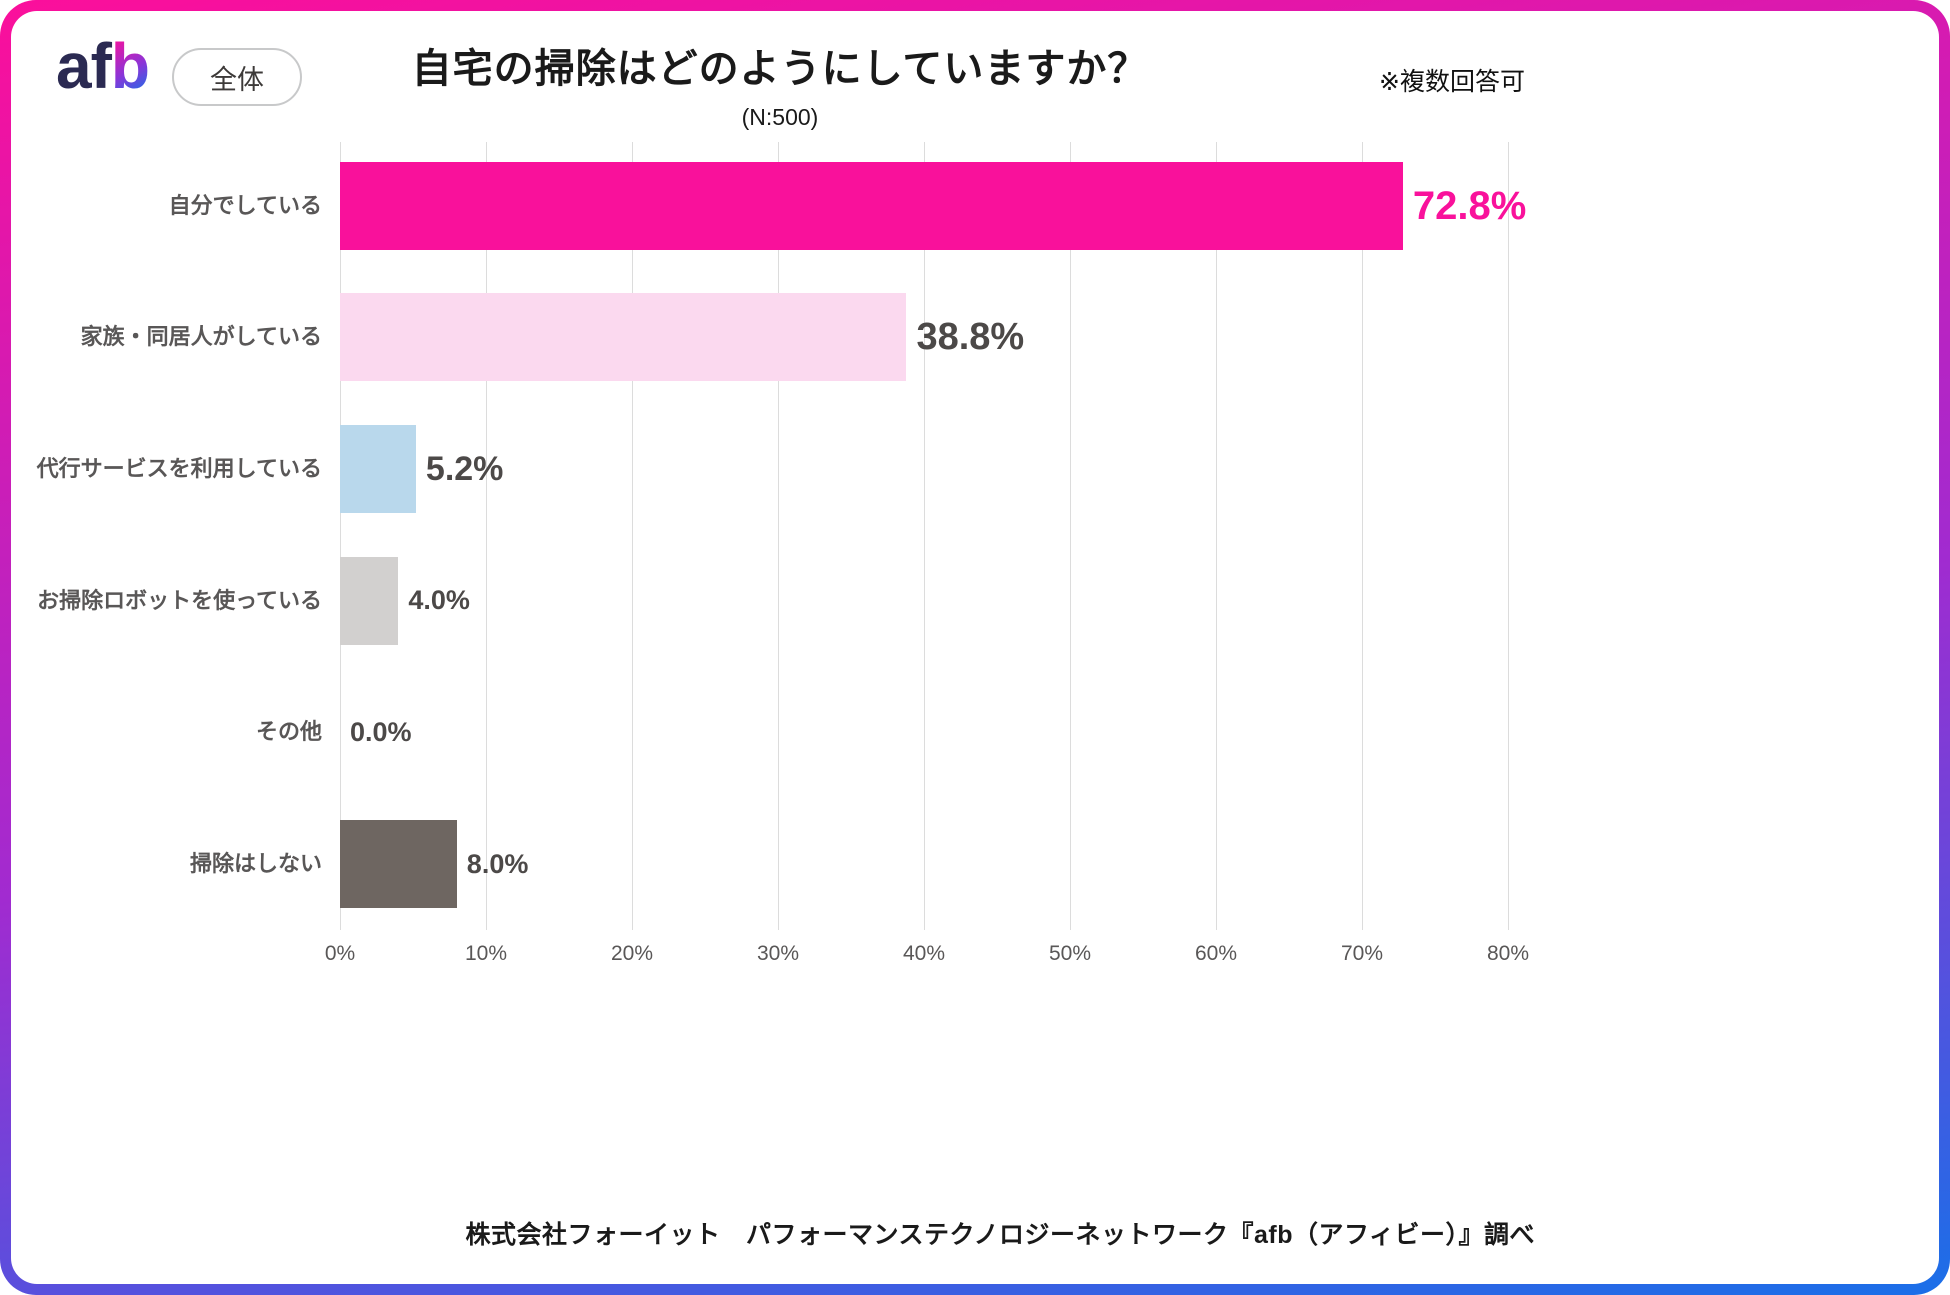 This screenshot has height=1295, width=1950. I want to click on afb-logo: afb, so click(103, 66).